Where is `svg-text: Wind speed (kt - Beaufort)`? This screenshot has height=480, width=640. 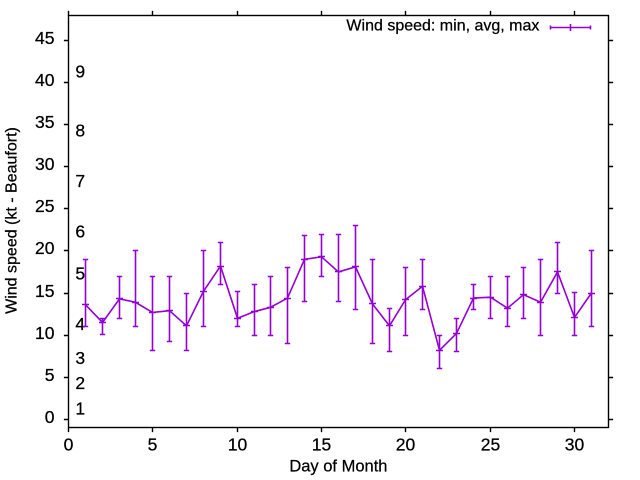 svg-text: Wind speed (kt - Beaufort) is located at coordinates (12, 220).